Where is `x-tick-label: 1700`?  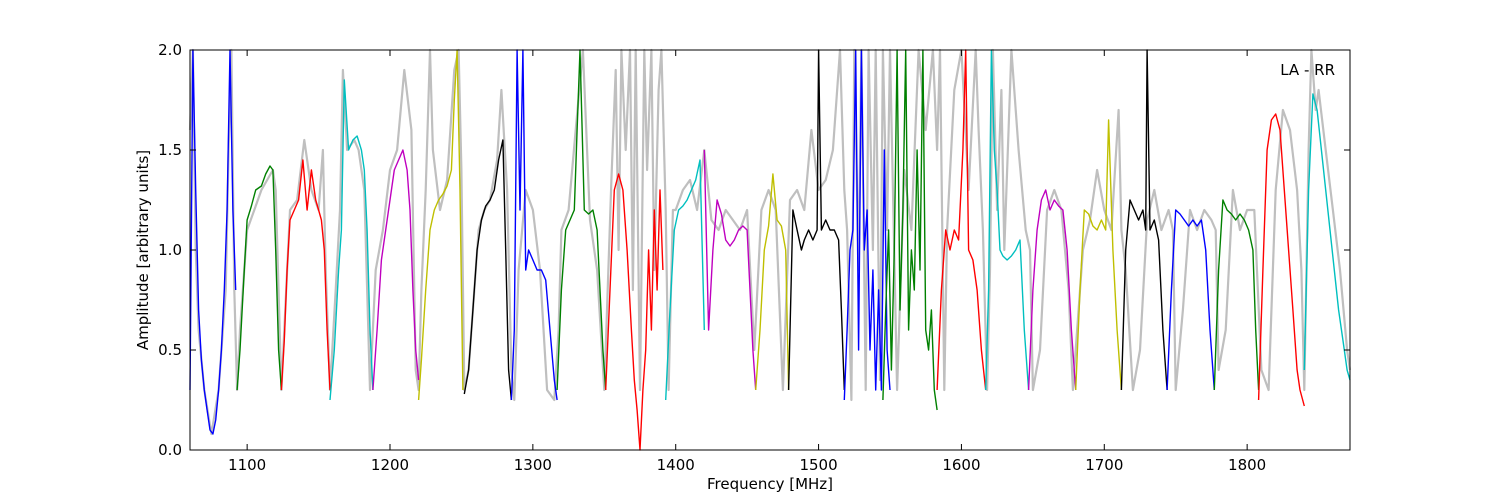
x-tick-label: 1700 is located at coordinates (1104, 465).